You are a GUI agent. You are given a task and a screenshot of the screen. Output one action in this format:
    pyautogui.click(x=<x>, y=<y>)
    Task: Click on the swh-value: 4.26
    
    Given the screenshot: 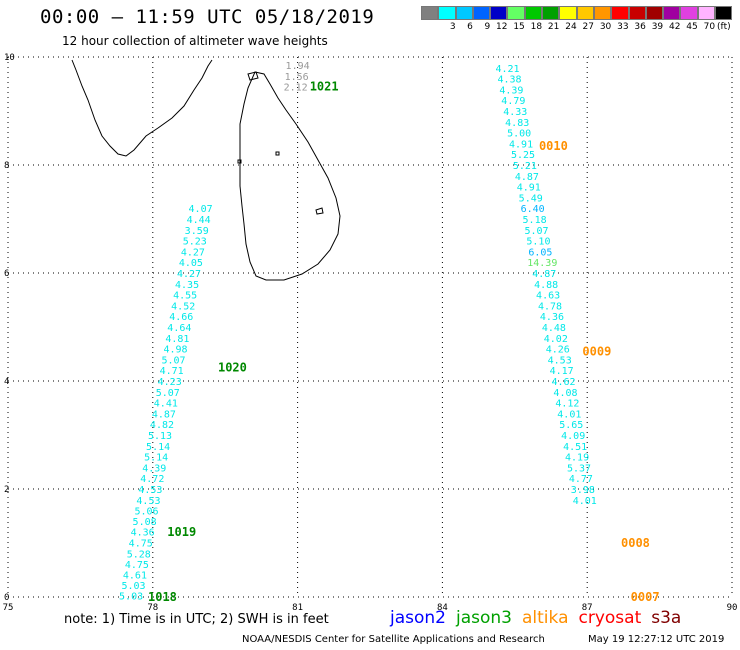 What is the action you would take?
    pyautogui.click(x=558, y=350)
    